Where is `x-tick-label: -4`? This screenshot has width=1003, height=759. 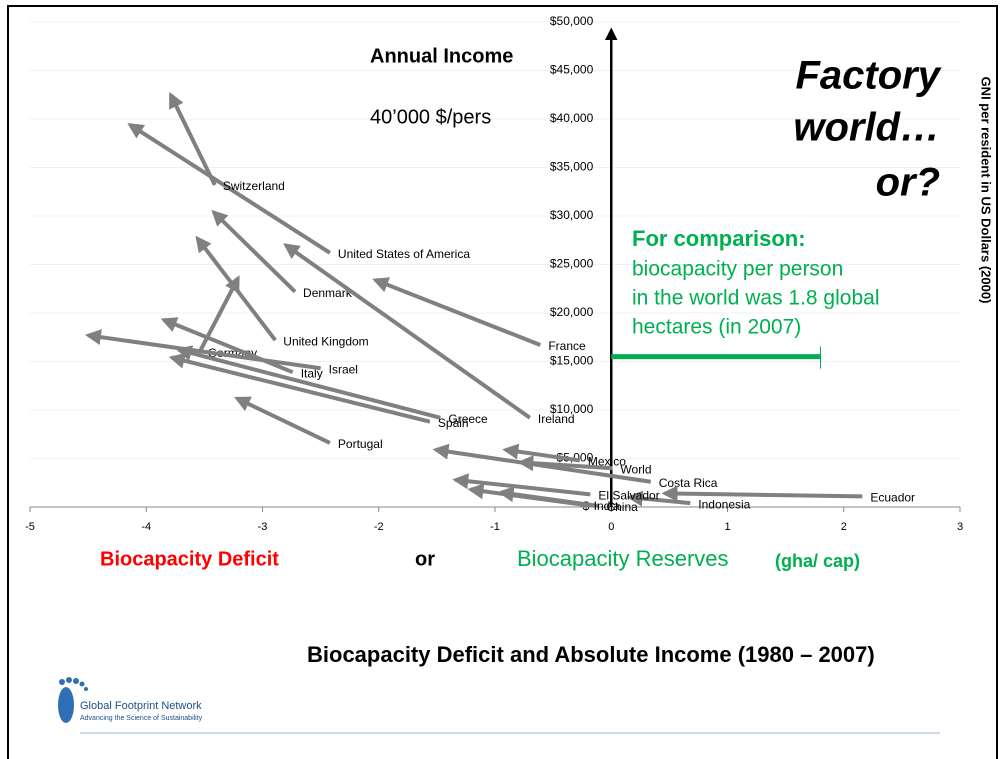
x-tick-label: -4 is located at coordinates (146, 527).